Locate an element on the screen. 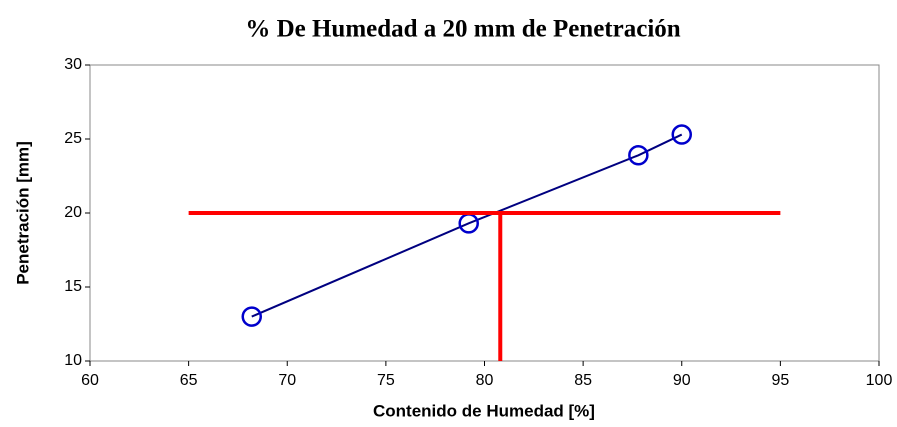 Image resolution: width=897 pixels, height=427 pixels. x-tick-label: 100 is located at coordinates (879, 380).